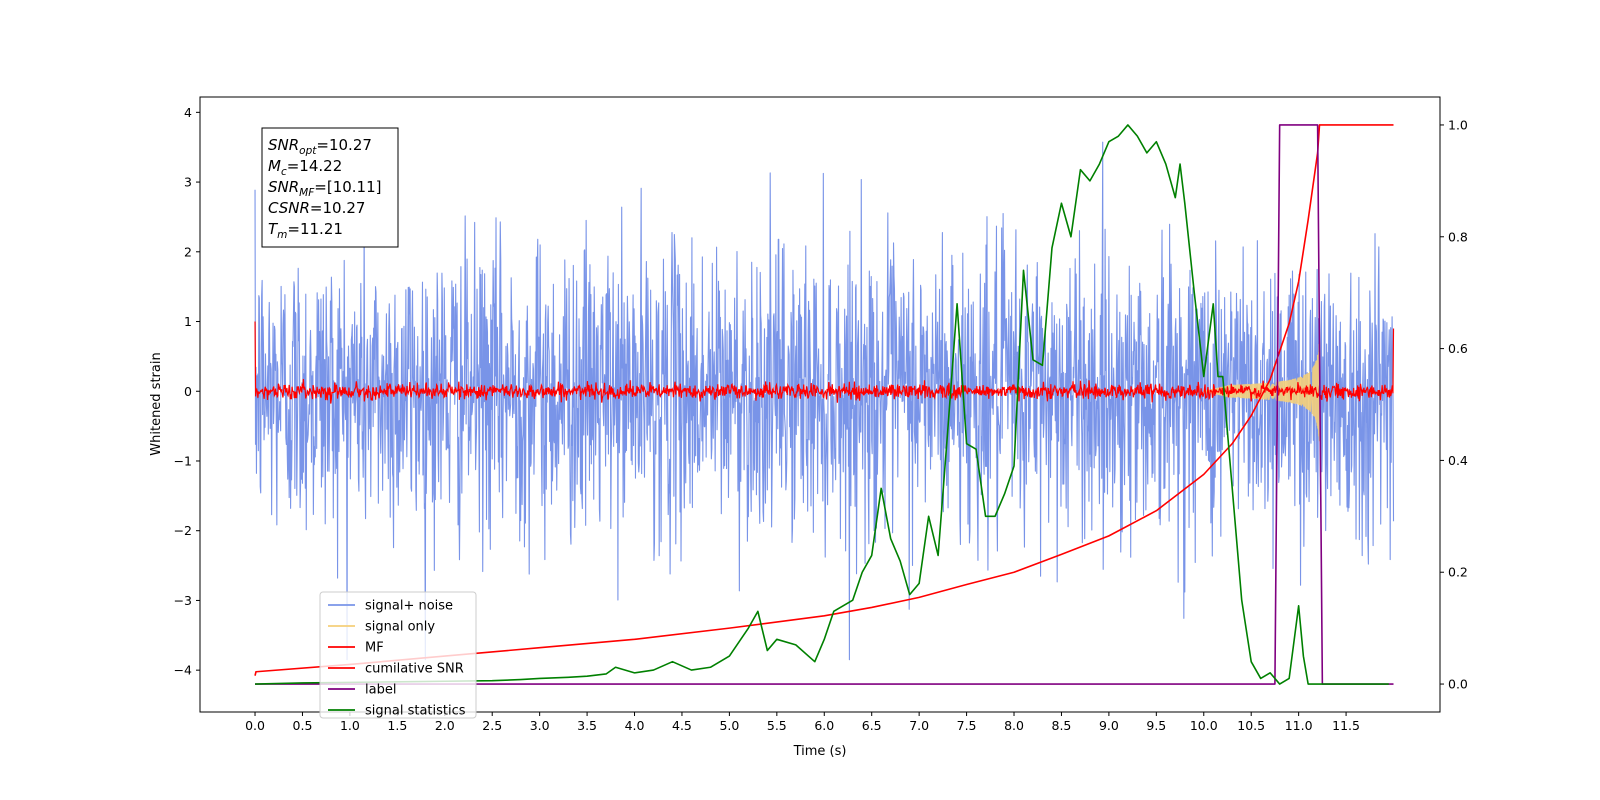 This screenshot has height=800, width=1600. Describe the element at coordinates (492, 725) in the screenshot. I see `x-tick-label: 2.5` at that location.